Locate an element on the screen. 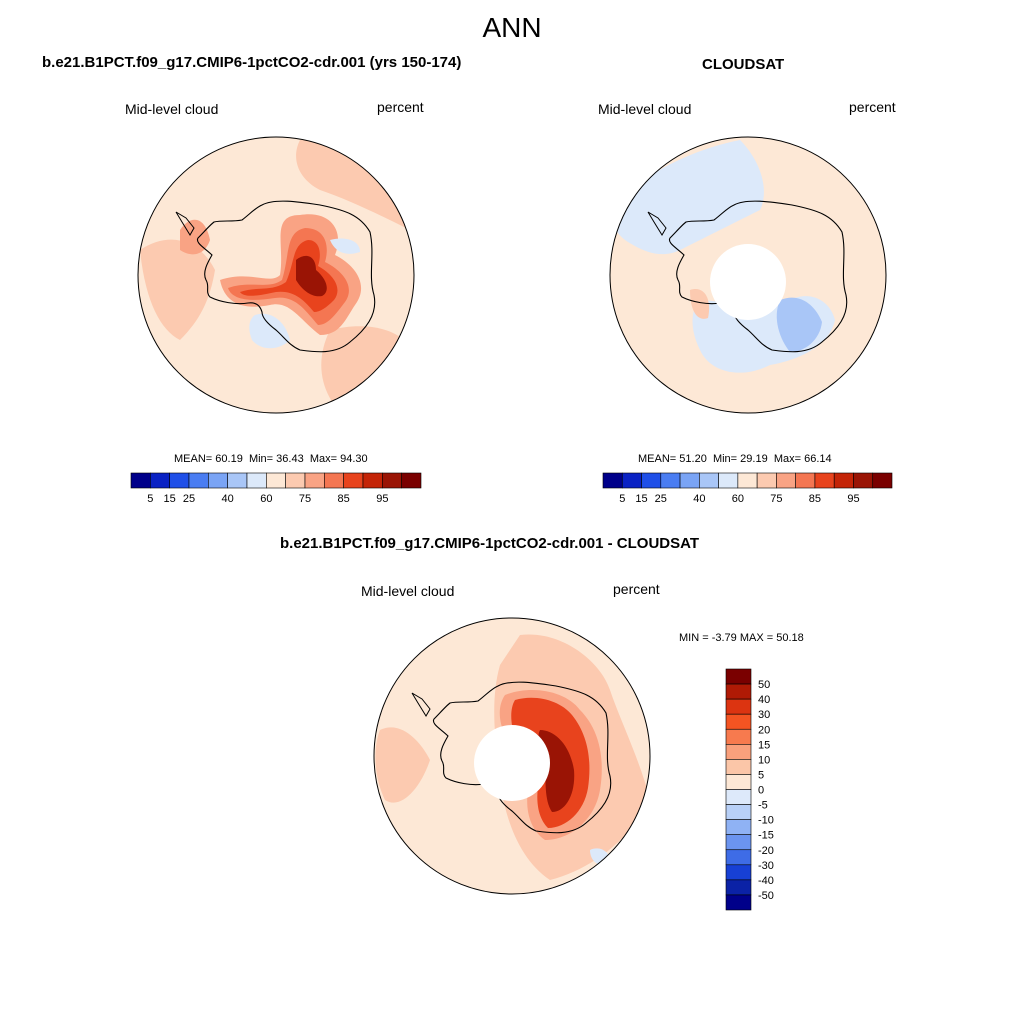  model-colorbar-tick-label: 95 is located at coordinates (382, 499).